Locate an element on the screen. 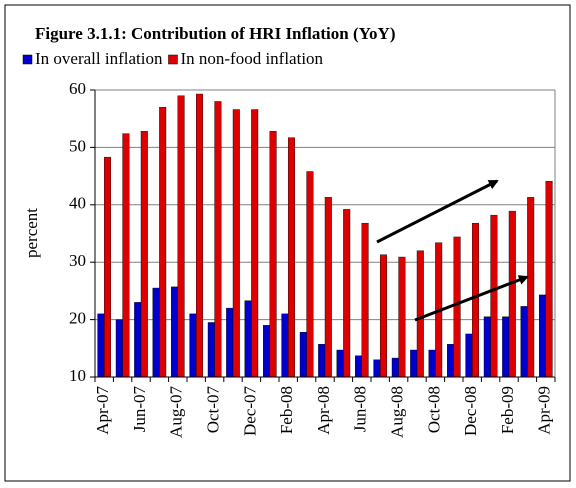 The height and width of the screenshot is (488, 576). x-tick-label: Oct-07 is located at coordinates (213, 410).